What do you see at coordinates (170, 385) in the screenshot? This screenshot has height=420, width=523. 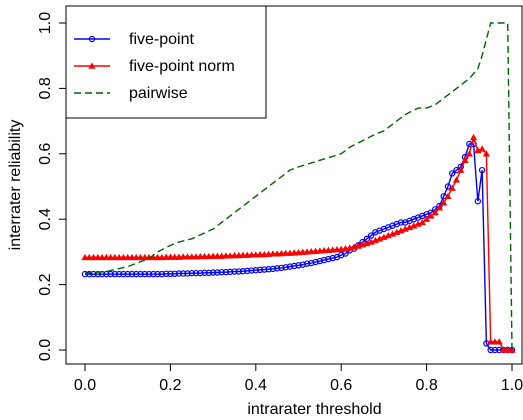 I see `x-tick-label: 0.2` at bounding box center [170, 385].